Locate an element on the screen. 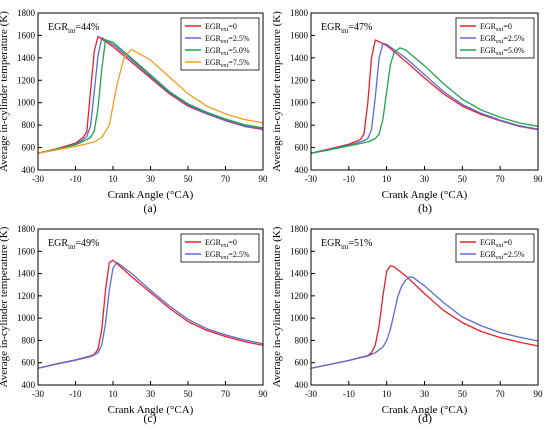 This screenshot has width=550, height=430. annotation-tail: =47% is located at coordinates (360, 27).